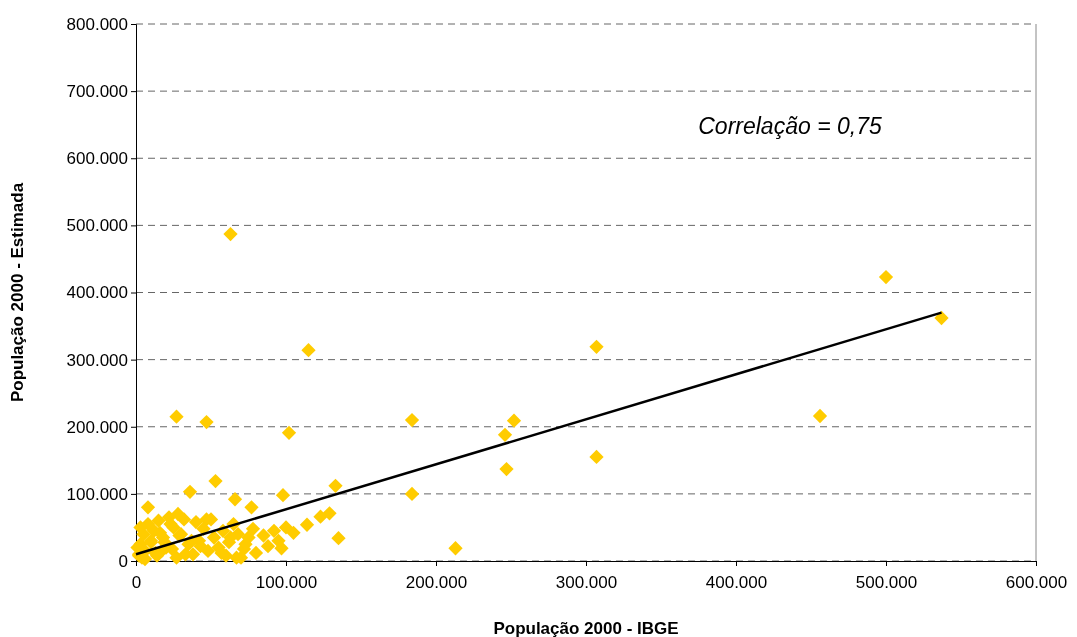  Describe the element at coordinates (790, 126) in the screenshot. I see `annotation: Correlação = 0,75` at that location.